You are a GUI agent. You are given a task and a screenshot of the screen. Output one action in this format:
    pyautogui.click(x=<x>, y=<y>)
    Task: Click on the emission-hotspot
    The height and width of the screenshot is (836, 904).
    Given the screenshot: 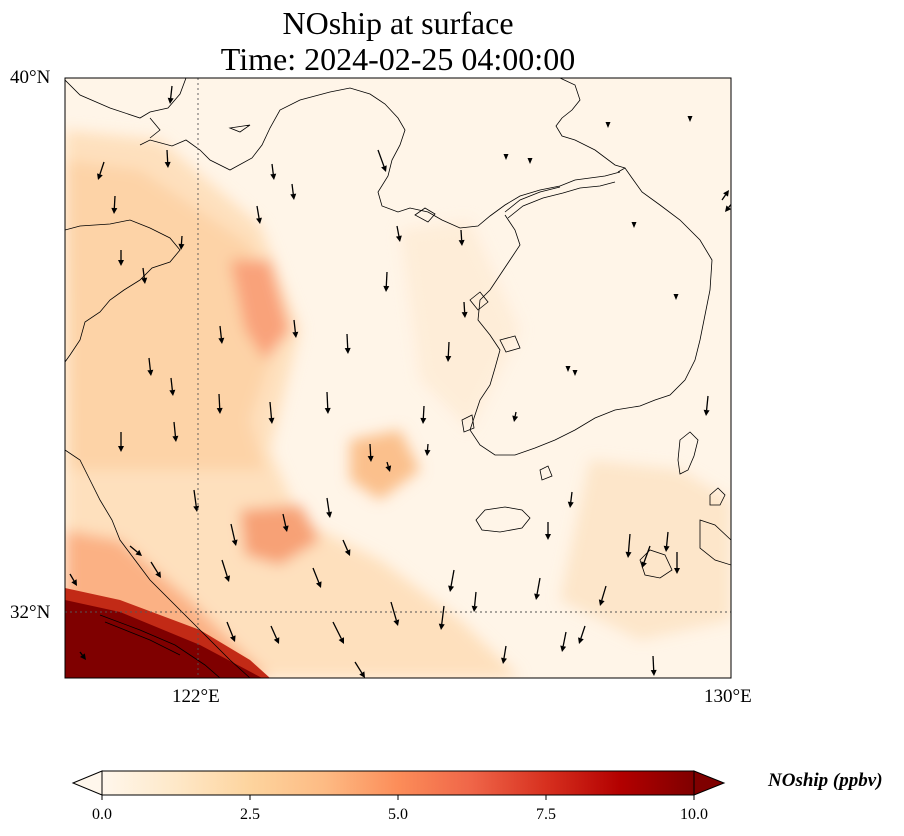 What is the action you would take?
    pyautogui.click(x=163, y=636)
    